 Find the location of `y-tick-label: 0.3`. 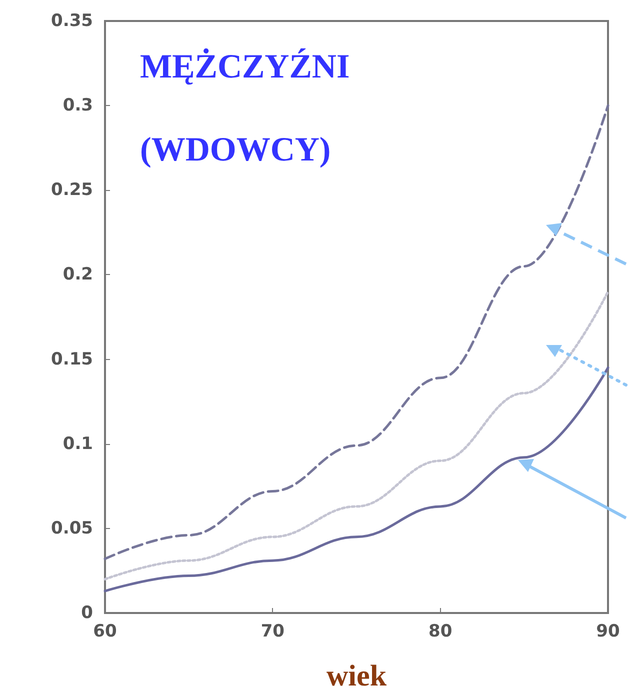

y-tick-label: 0.3 is located at coordinates (77, 106).